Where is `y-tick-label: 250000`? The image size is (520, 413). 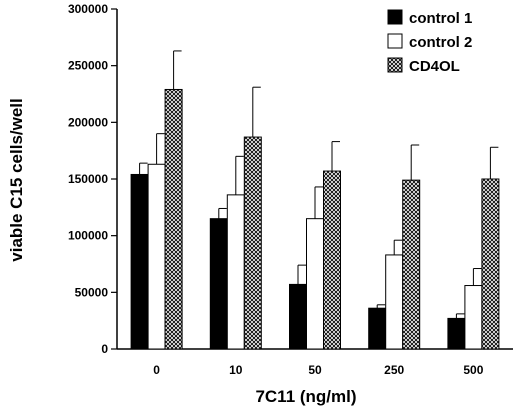
y-tick-label: 250000 is located at coordinates (88, 66).